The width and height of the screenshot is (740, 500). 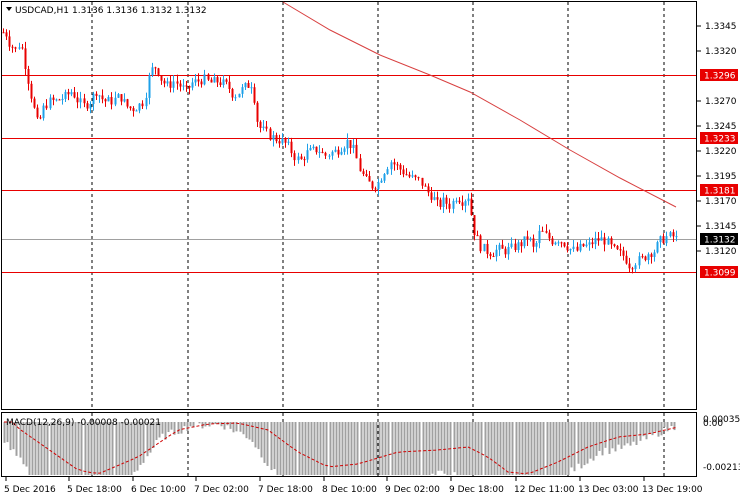 What do you see at coordinates (720, 192) in the screenshot?
I see `level-tag-label: 1.3181` at bounding box center [720, 192].